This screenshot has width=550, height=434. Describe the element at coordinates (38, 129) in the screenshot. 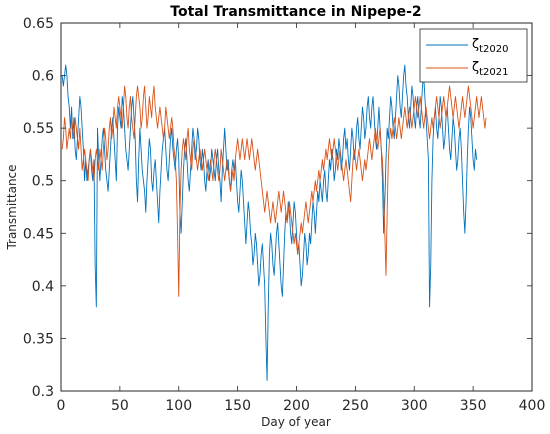

I see `y-tick-label: 0.55` at that location.